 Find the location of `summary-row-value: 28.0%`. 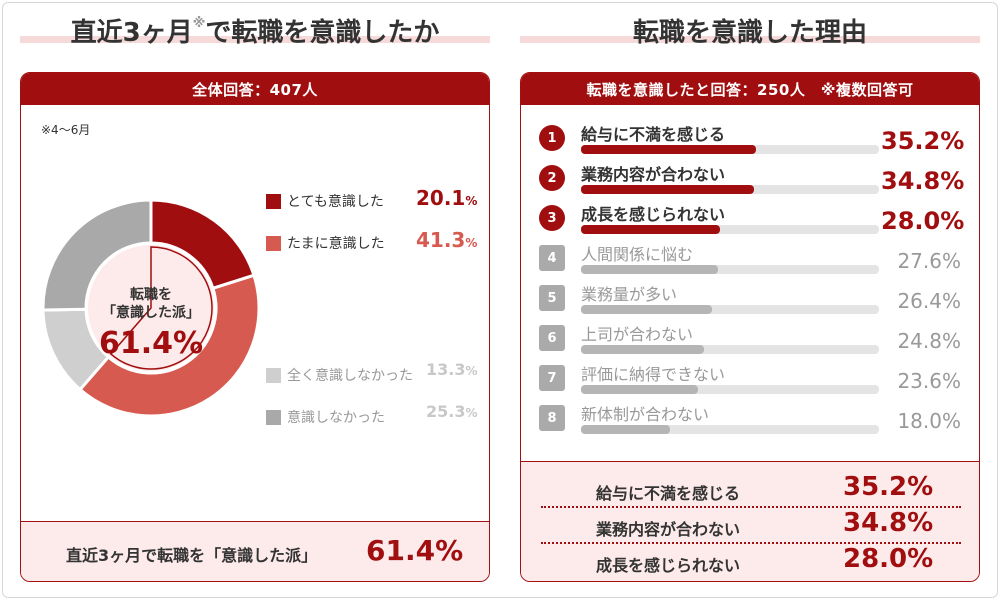

summary-row-value: 28.0% is located at coordinates (888, 559).